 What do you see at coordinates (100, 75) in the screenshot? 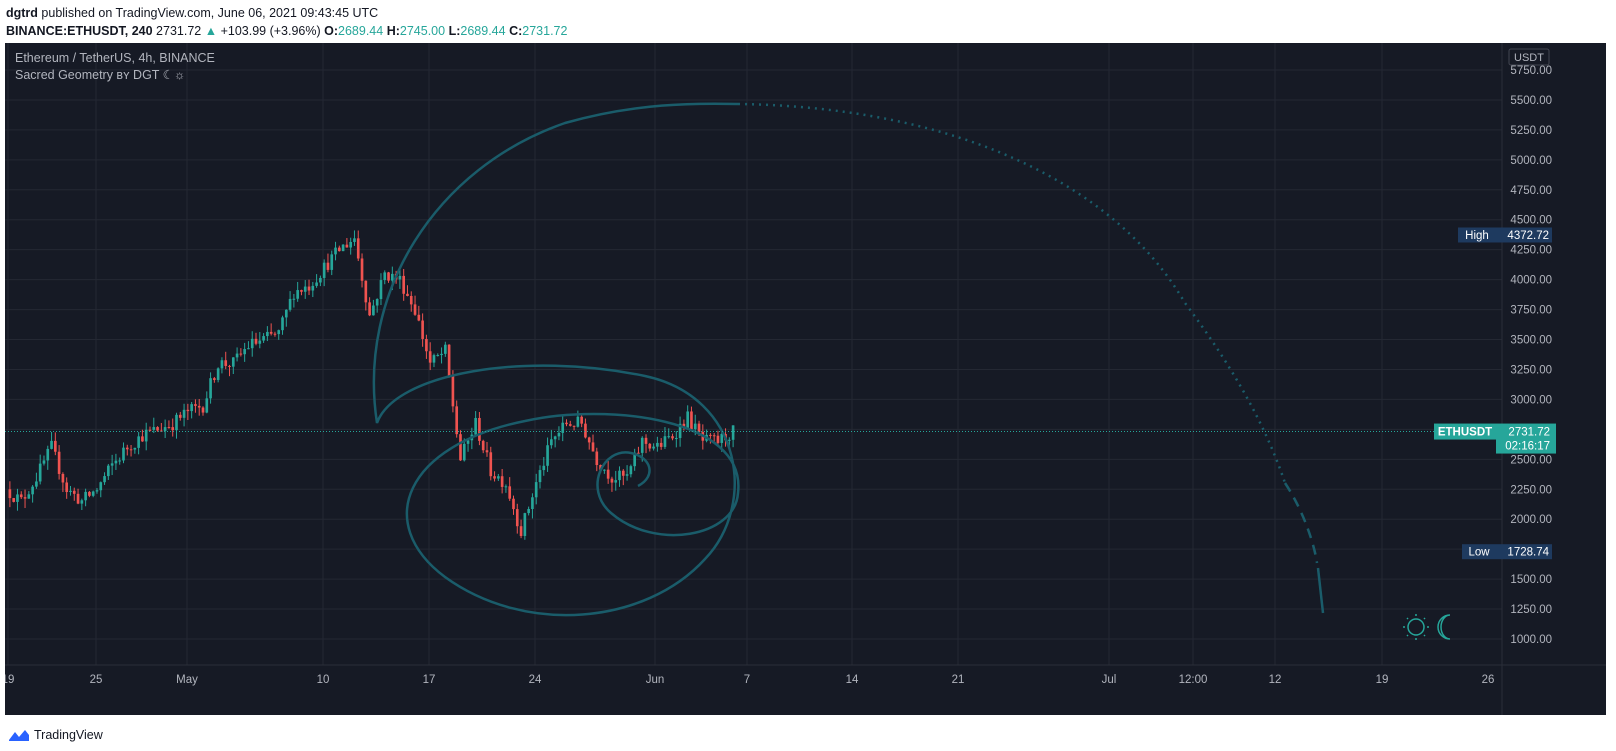
I see `indicator-title: Sacred Geometry ʙʏ DGT ☾☼` at bounding box center [100, 75].